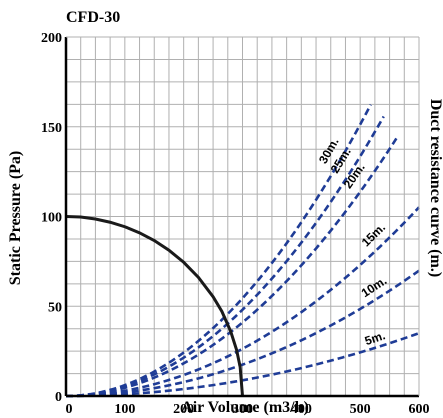 This screenshot has width=443, height=418. I want to click on x-tick-label: 400, so click(301, 409).